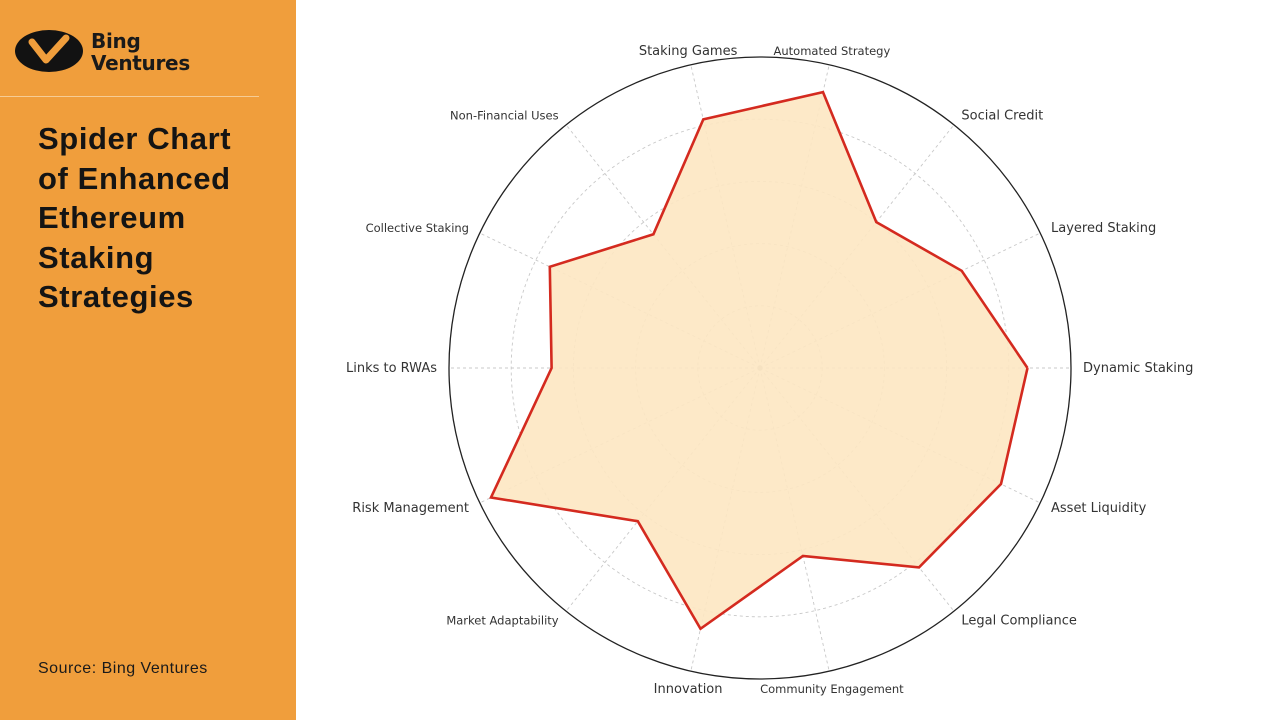 The image size is (1280, 720). I want to click on axis-label-market-adaptability: Market Adaptability, so click(502, 621).